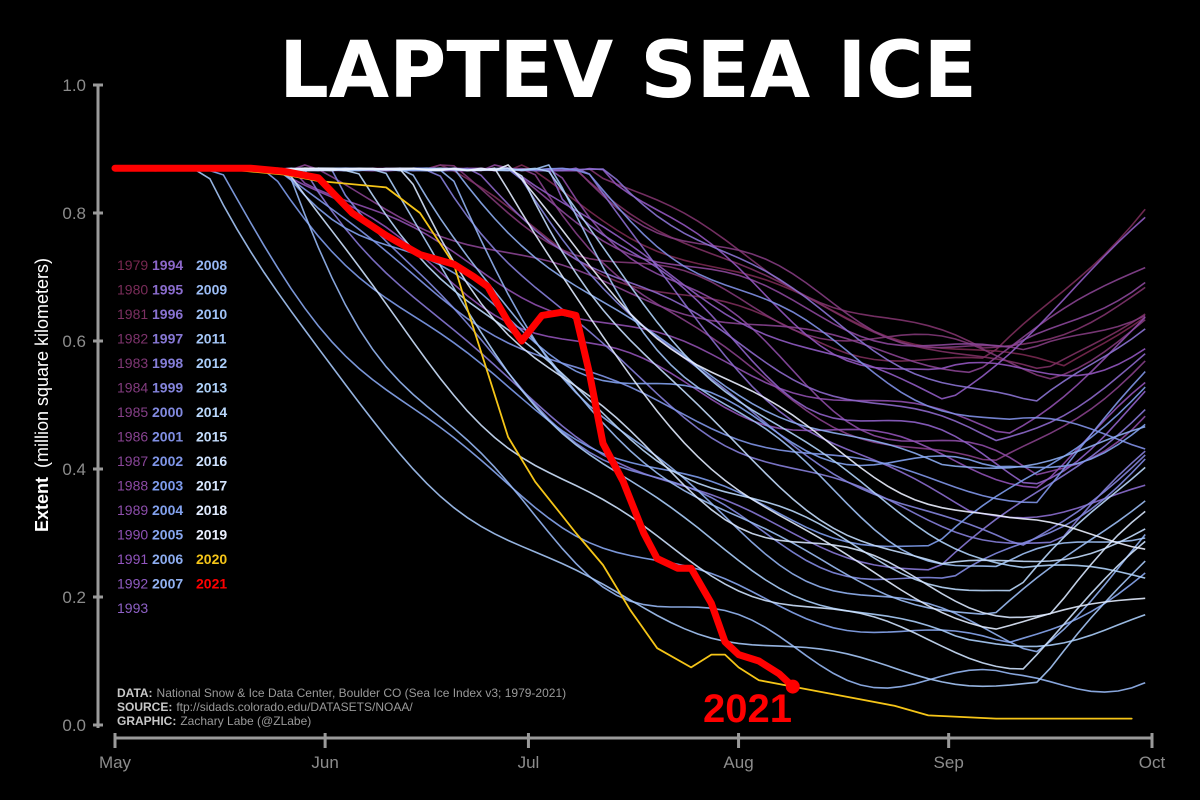 The height and width of the screenshot is (800, 1200). Describe the element at coordinates (211, 363) in the screenshot. I see `legend-year: 2012` at that location.